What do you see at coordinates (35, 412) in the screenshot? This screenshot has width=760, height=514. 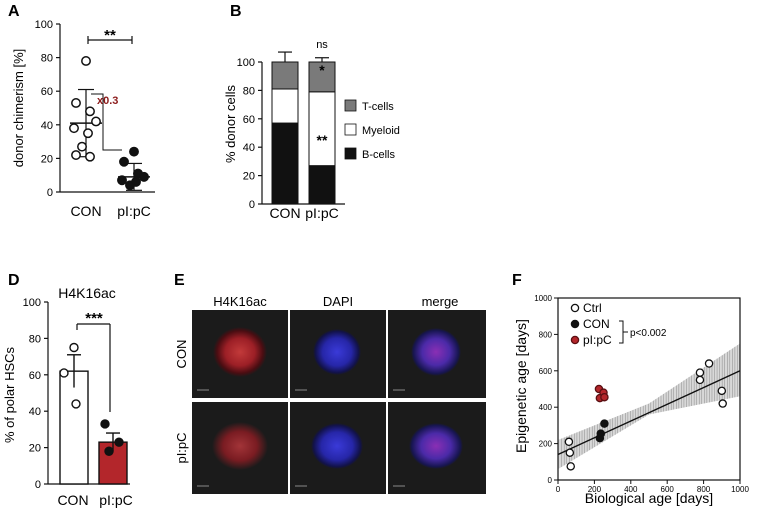 I see `panel-d-ytick-label: 40` at bounding box center [35, 412].